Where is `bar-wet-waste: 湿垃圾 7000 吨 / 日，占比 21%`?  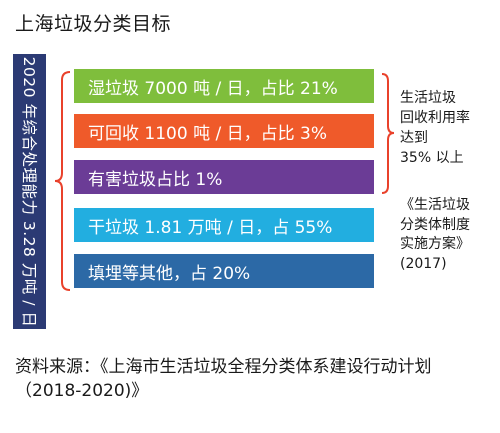 bar-wet-waste: 湿垃圾 7000 吨 / 日，占比 21% is located at coordinates (224, 86).